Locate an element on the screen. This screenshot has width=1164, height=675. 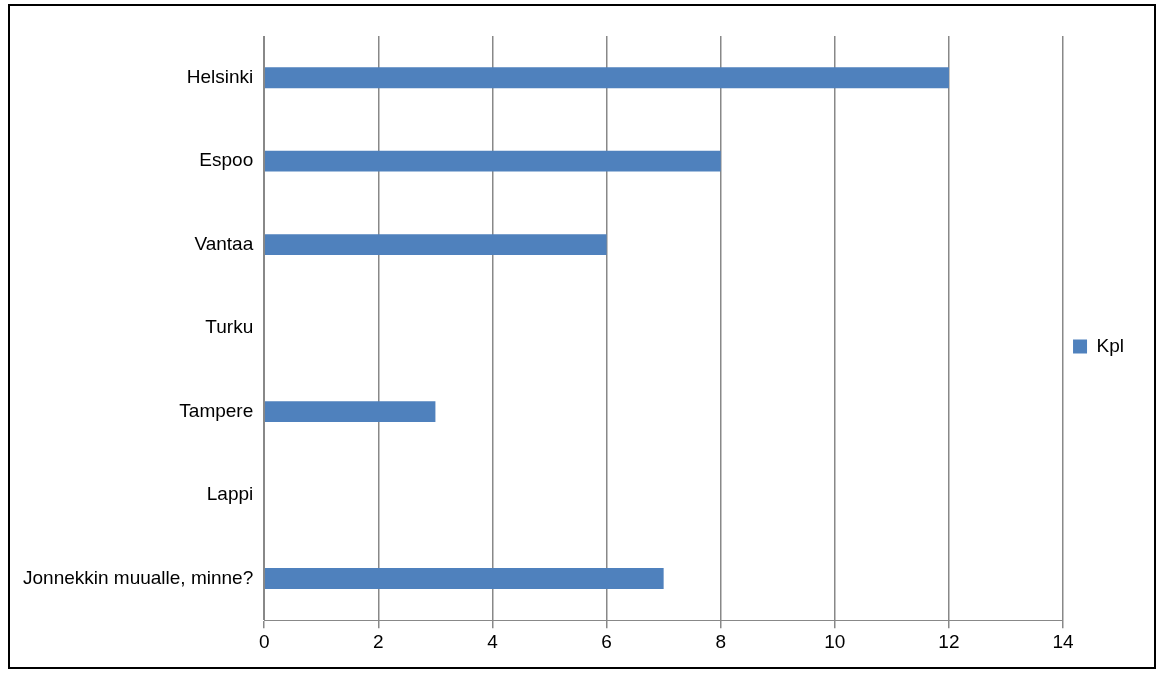
y-tick-label: Espoo is located at coordinates (226, 160).